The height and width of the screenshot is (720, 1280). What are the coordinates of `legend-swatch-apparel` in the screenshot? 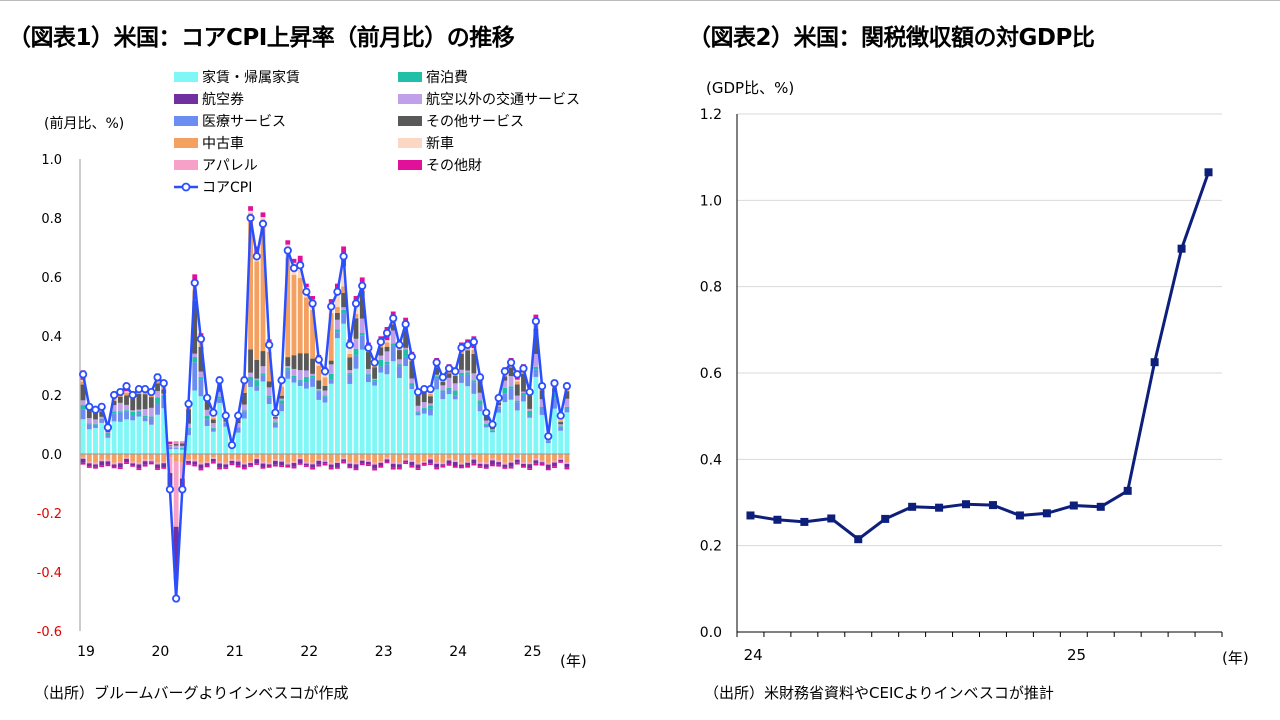 It's located at (186, 165).